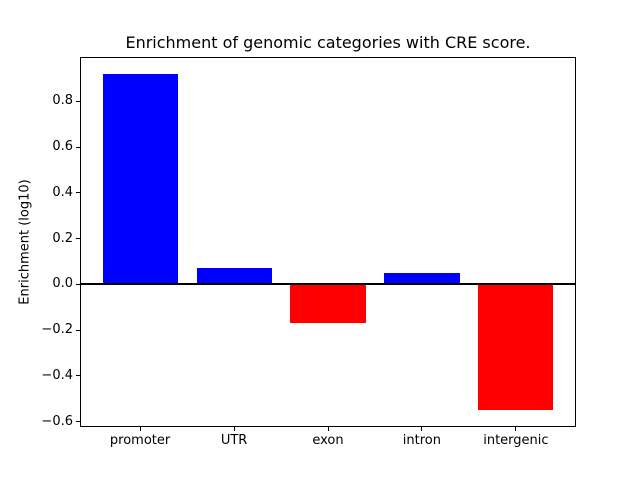  I want to click on bar-UTR, so click(234, 276).